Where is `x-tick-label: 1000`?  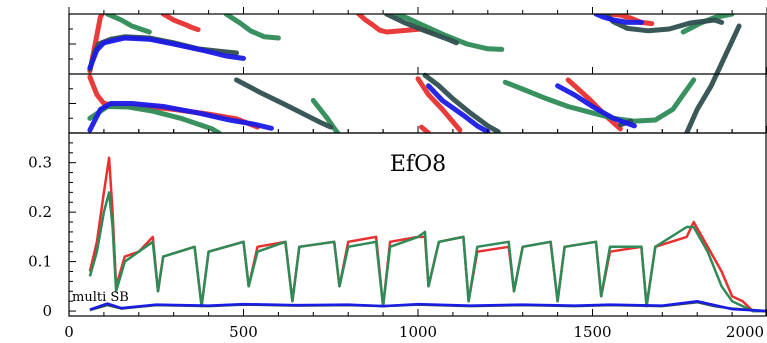 x-tick-label: 1000 is located at coordinates (418, 332).